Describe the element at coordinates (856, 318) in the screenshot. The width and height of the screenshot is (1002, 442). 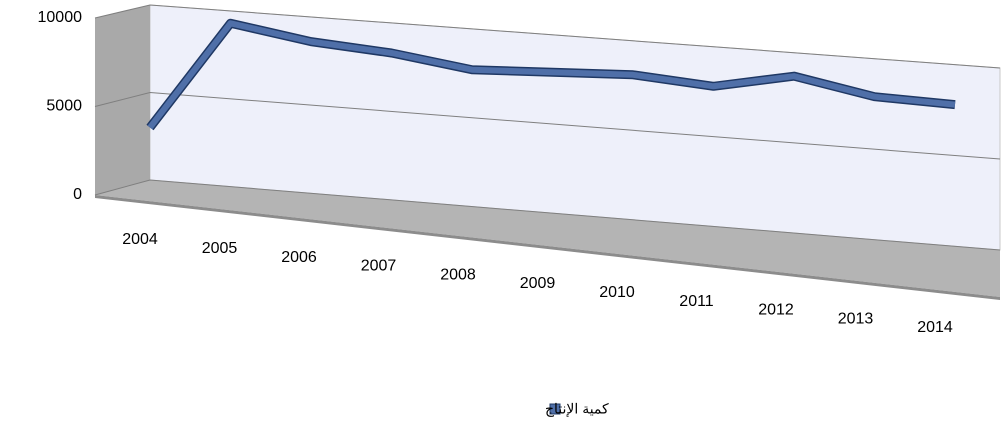
I see `x-tick-label: 2013` at that location.